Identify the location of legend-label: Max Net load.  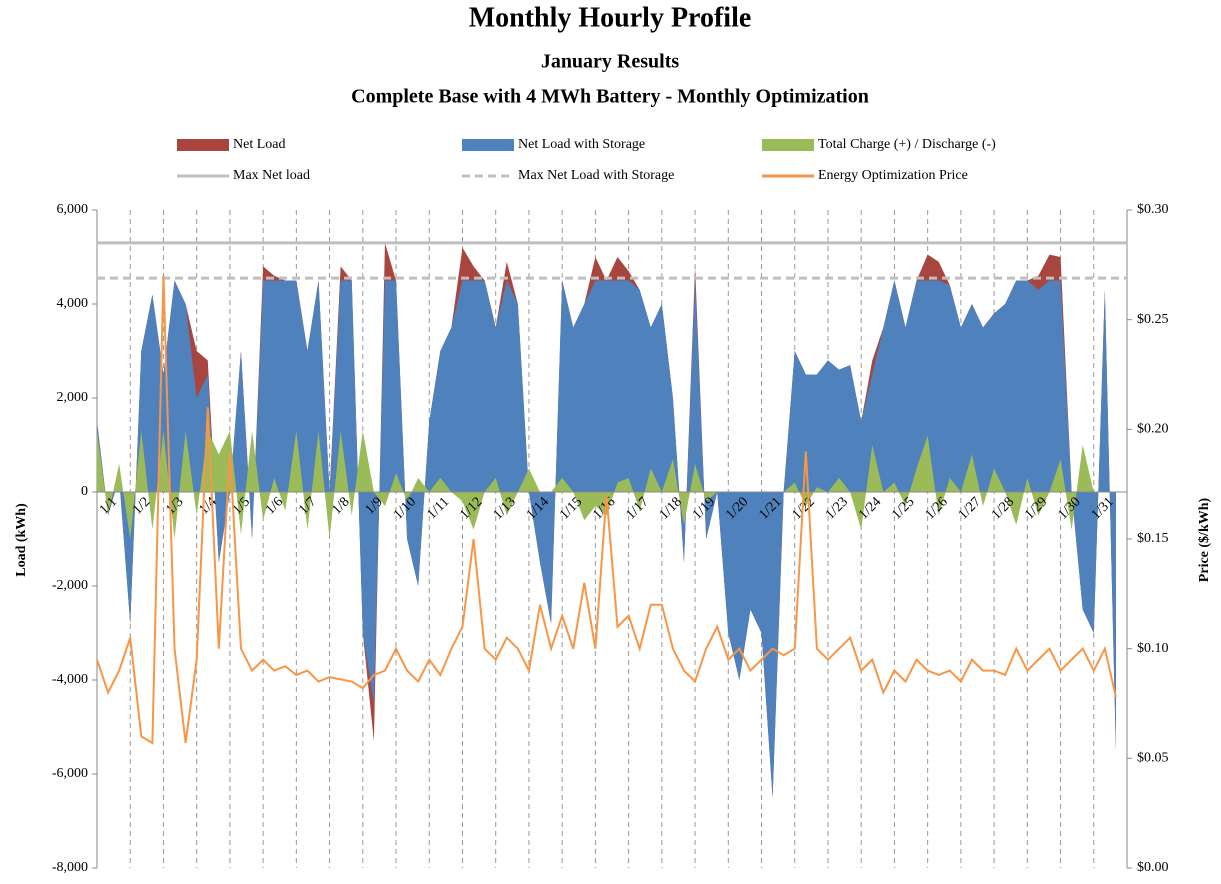
(271, 175).